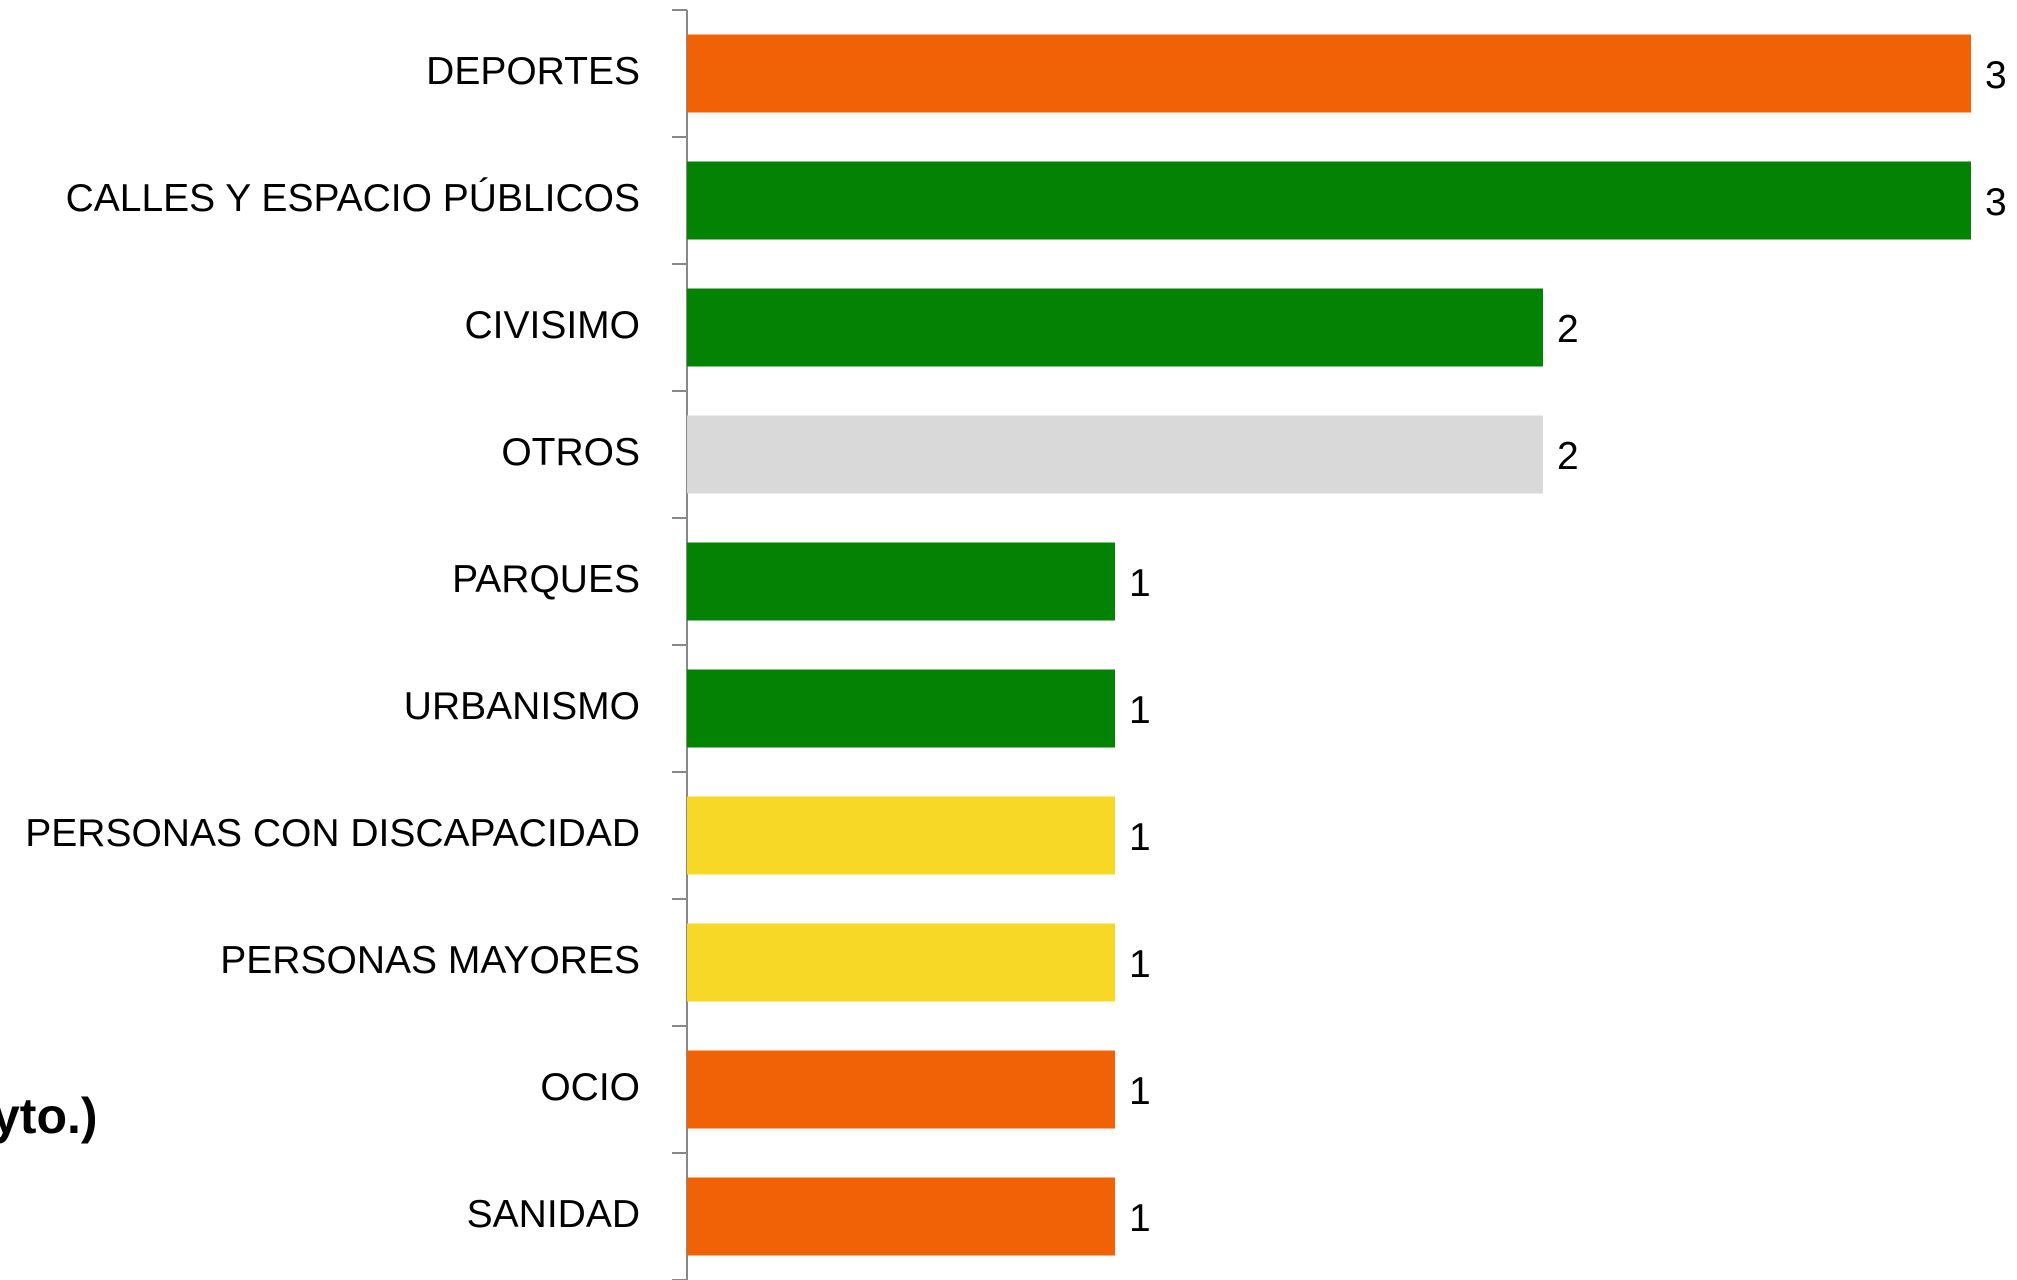  I want to click on category-label: OCIO, so click(590, 1087).